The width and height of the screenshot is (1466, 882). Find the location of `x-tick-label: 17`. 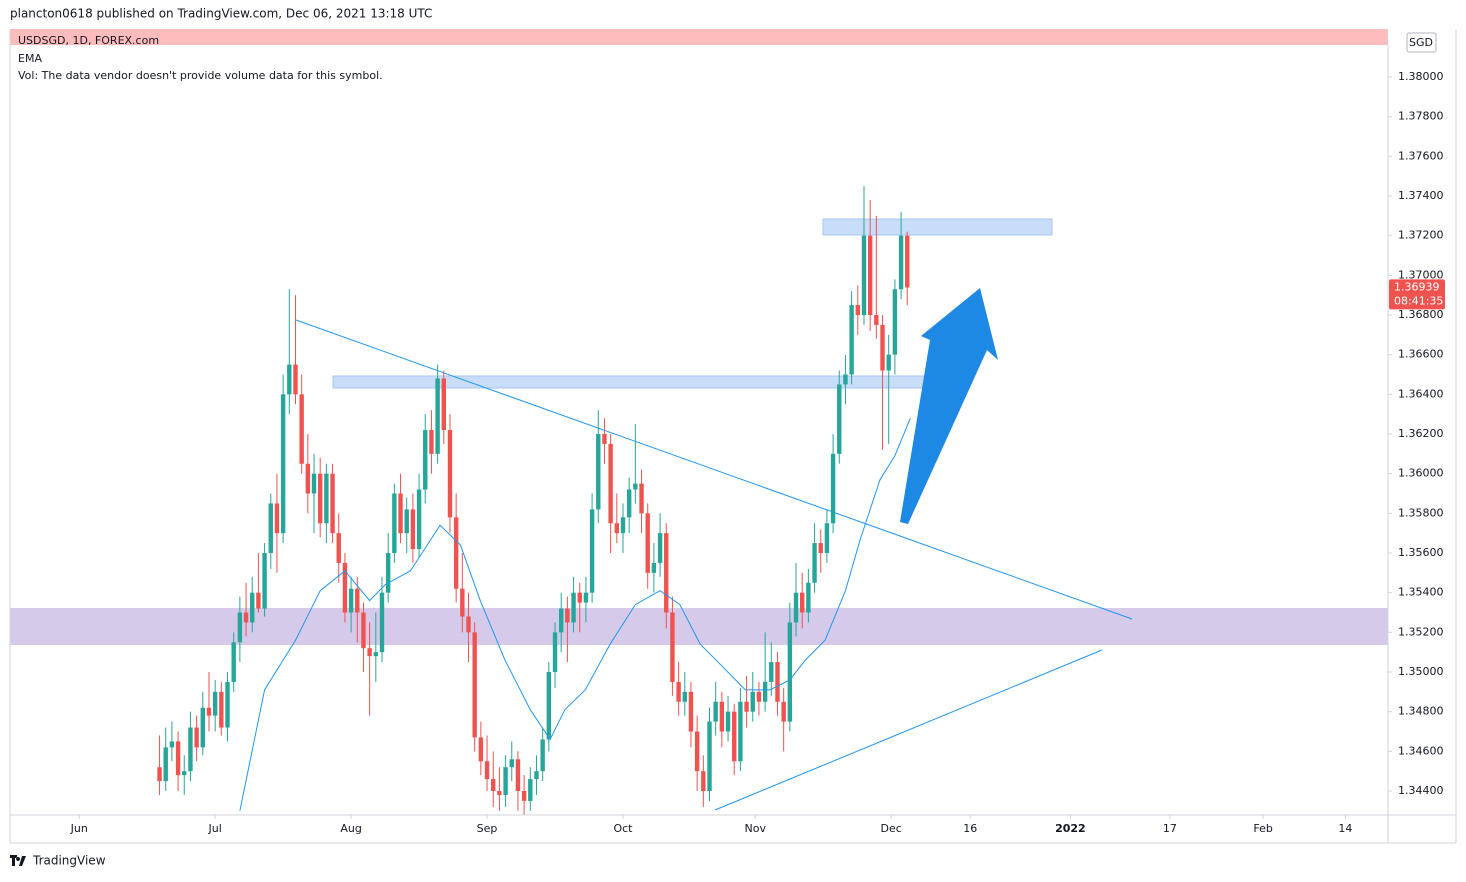

x-tick-label: 17 is located at coordinates (1170, 828).